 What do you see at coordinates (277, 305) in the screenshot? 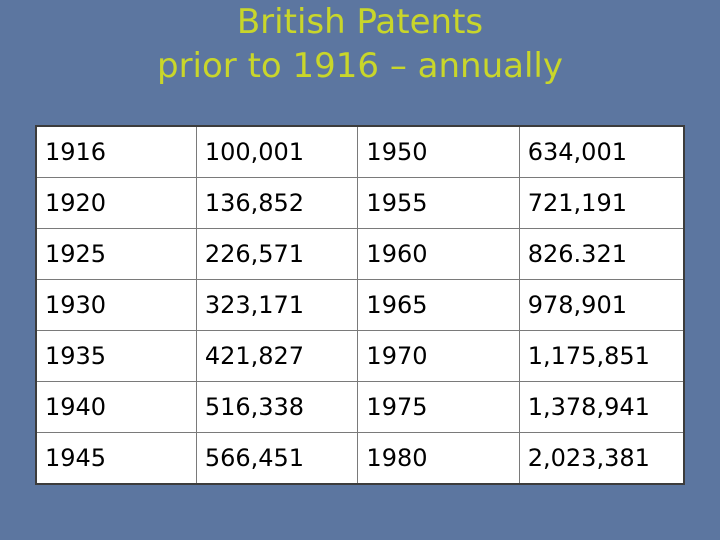
I see `patent-count-cell: 323,171` at bounding box center [277, 305].